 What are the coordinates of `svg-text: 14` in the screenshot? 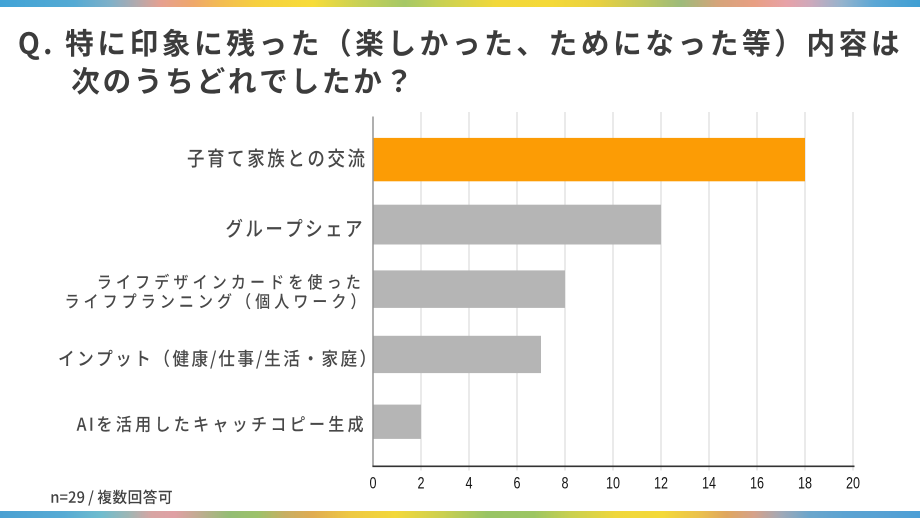 It's located at (709, 484).